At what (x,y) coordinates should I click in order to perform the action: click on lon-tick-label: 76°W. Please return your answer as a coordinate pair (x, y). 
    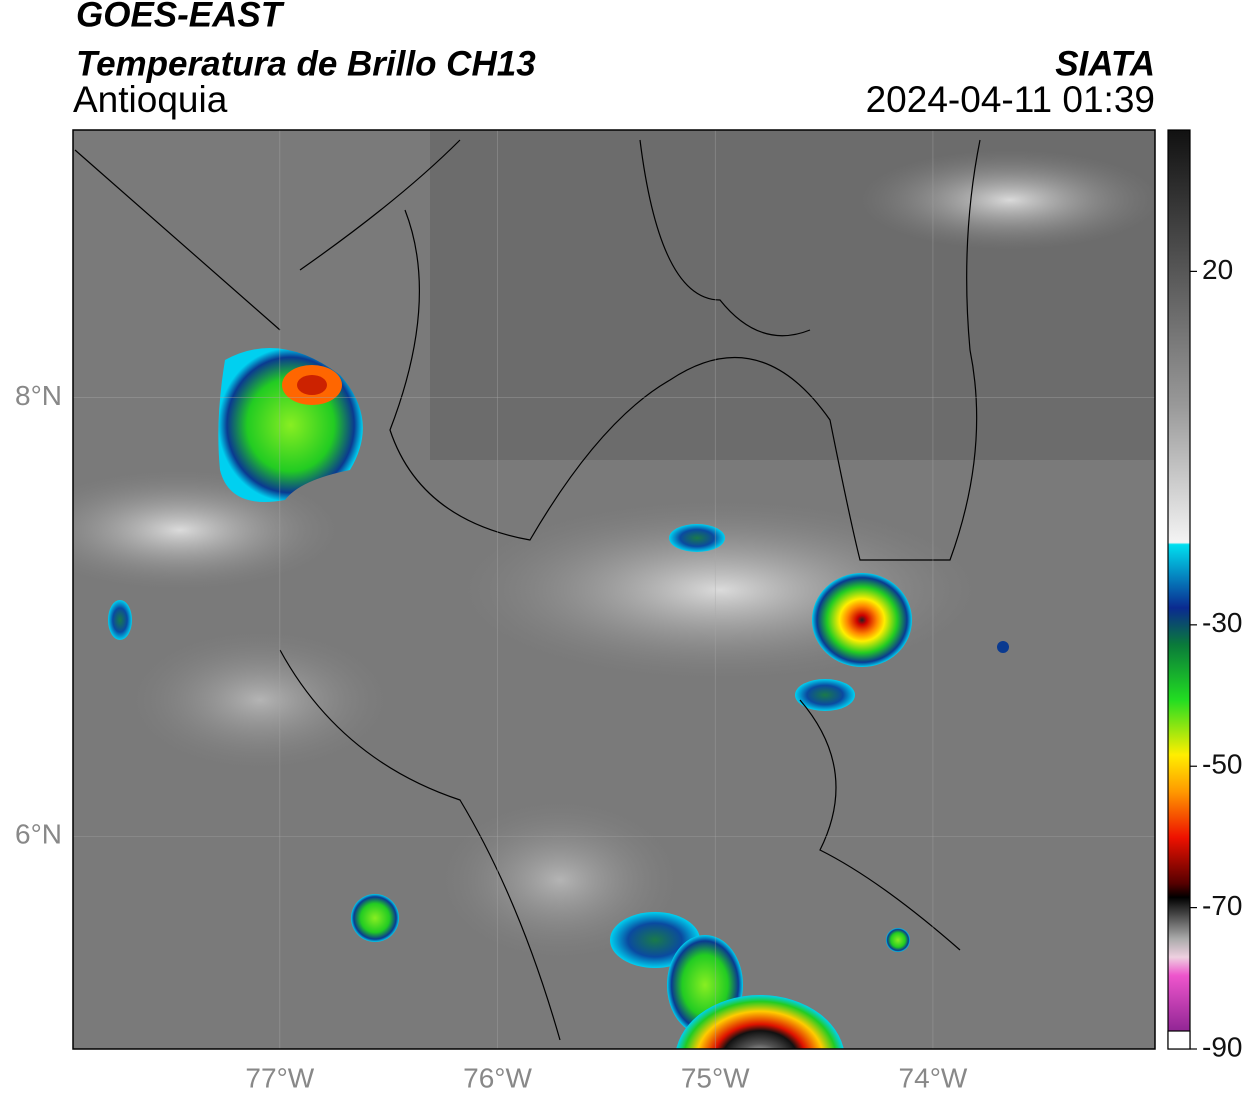
    Looking at the image, I should click on (497, 1077).